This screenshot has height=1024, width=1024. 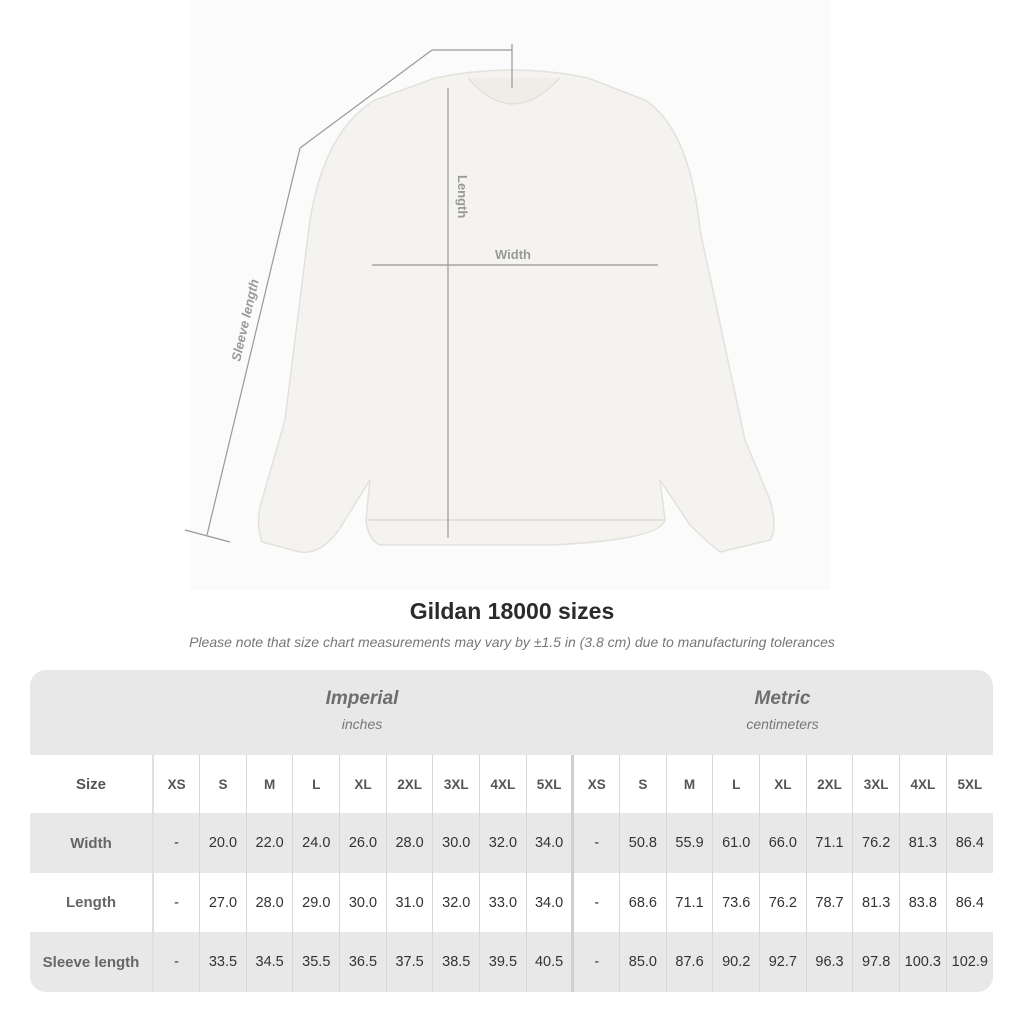 I want to click on table-cell: 37.5, so click(x=409, y=962).